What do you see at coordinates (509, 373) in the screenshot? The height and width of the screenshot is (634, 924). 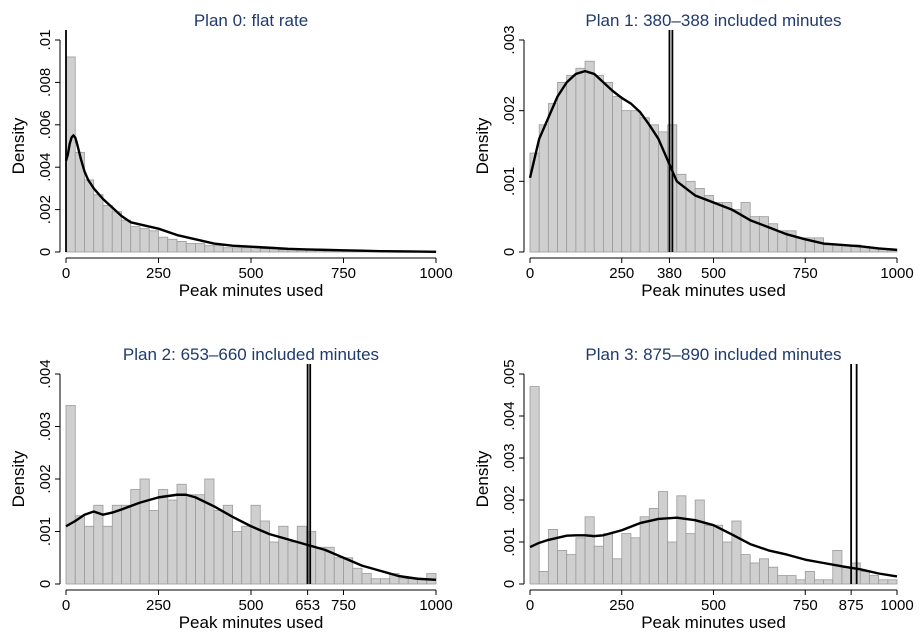 I see `y-tick-label: .005` at bounding box center [509, 373].